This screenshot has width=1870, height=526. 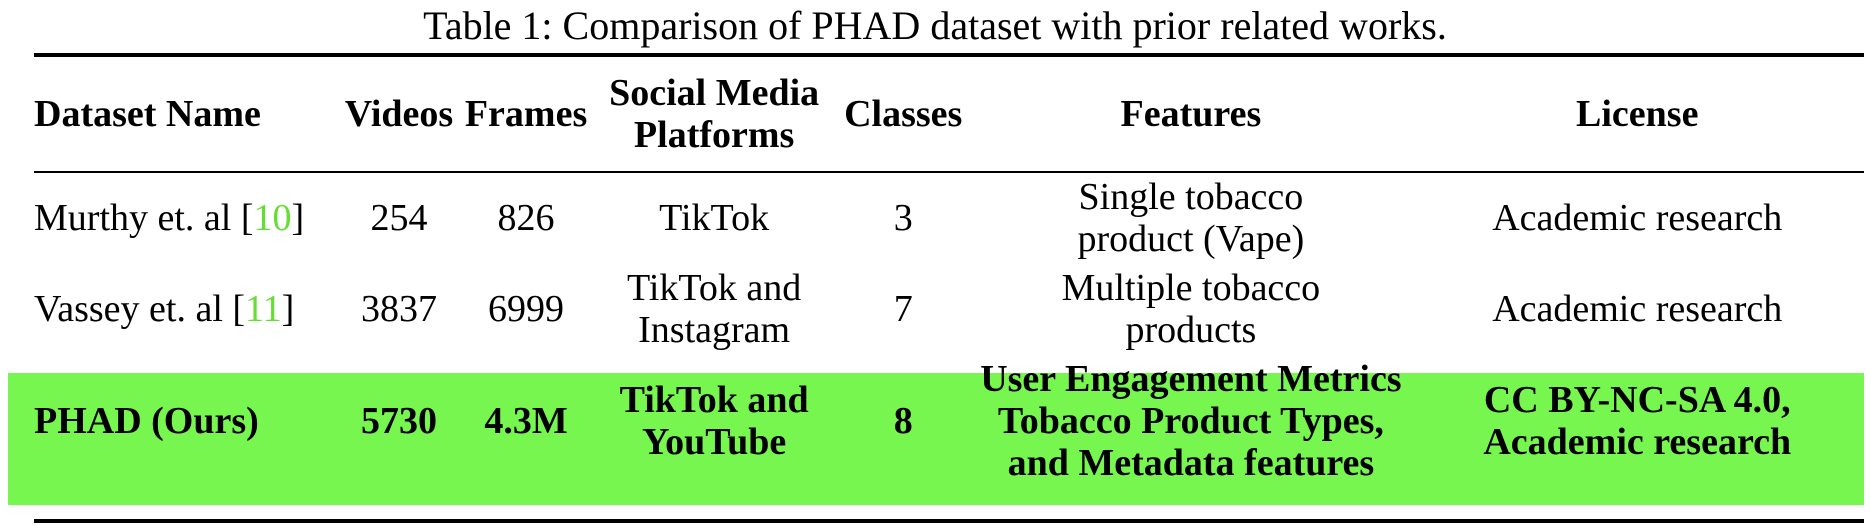 What do you see at coordinates (272, 218) in the screenshot?
I see `citation-link: 10` at bounding box center [272, 218].